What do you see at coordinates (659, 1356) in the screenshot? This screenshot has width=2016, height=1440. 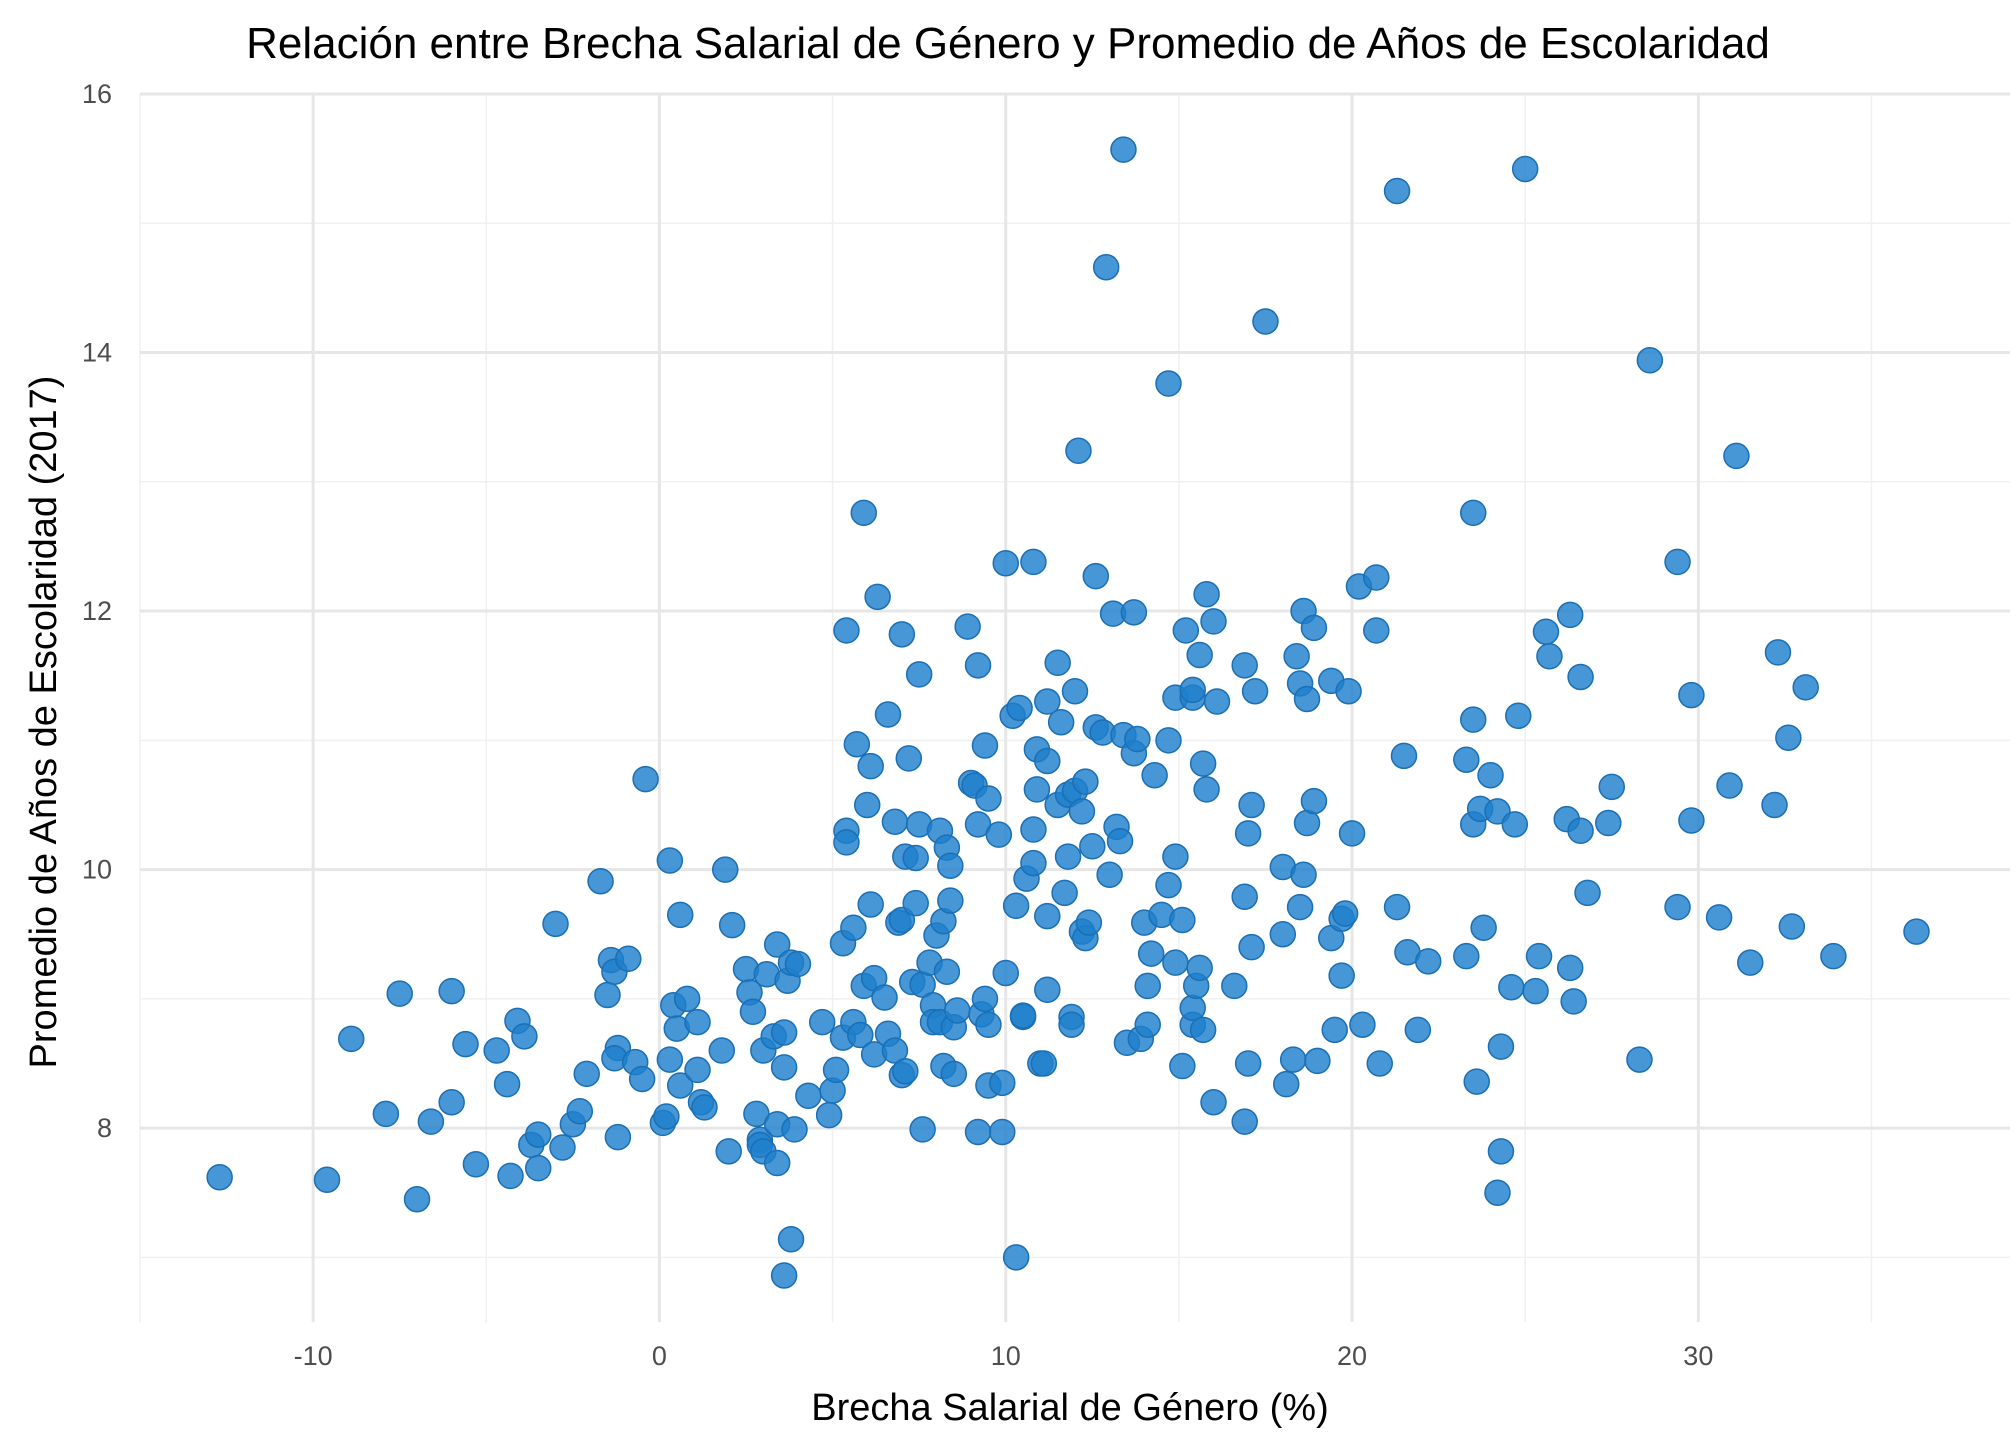 I see `x-tick-label: 0` at bounding box center [659, 1356].